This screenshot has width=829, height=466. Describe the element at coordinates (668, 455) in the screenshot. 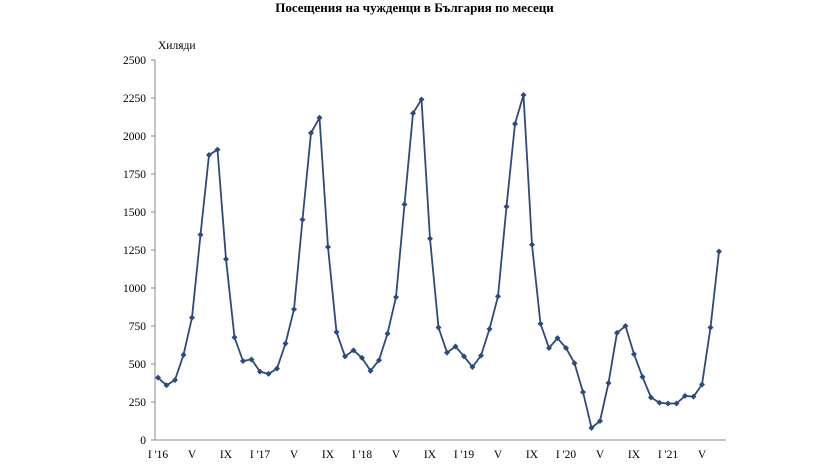

I see `x-tick-label: I '21` at that location.